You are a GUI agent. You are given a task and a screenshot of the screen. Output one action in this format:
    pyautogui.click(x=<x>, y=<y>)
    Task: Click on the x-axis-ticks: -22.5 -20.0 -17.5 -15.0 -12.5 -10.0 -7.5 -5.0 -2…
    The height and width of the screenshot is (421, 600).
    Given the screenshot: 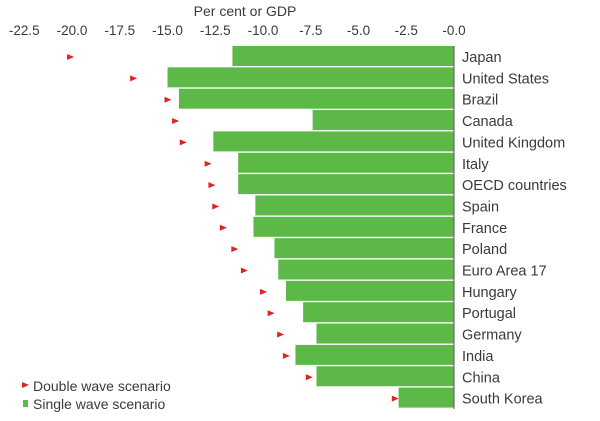 What is the action you would take?
    pyautogui.click(x=237, y=30)
    